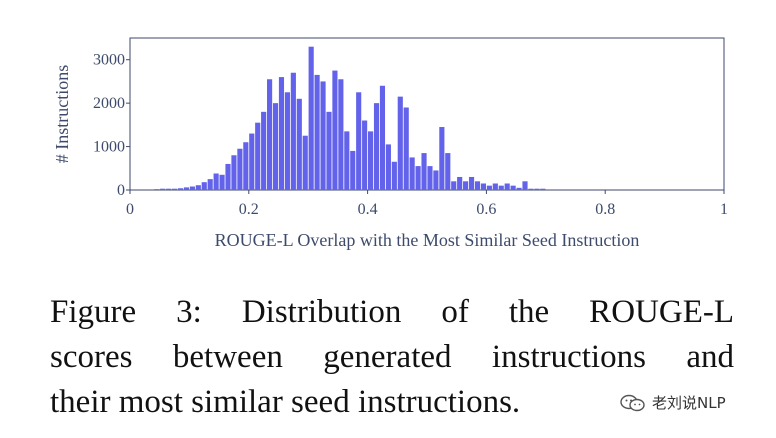 The height and width of the screenshot is (438, 776). What do you see at coordinates (109, 103) in the screenshot?
I see `y-tick-label: 2000` at bounding box center [109, 103].